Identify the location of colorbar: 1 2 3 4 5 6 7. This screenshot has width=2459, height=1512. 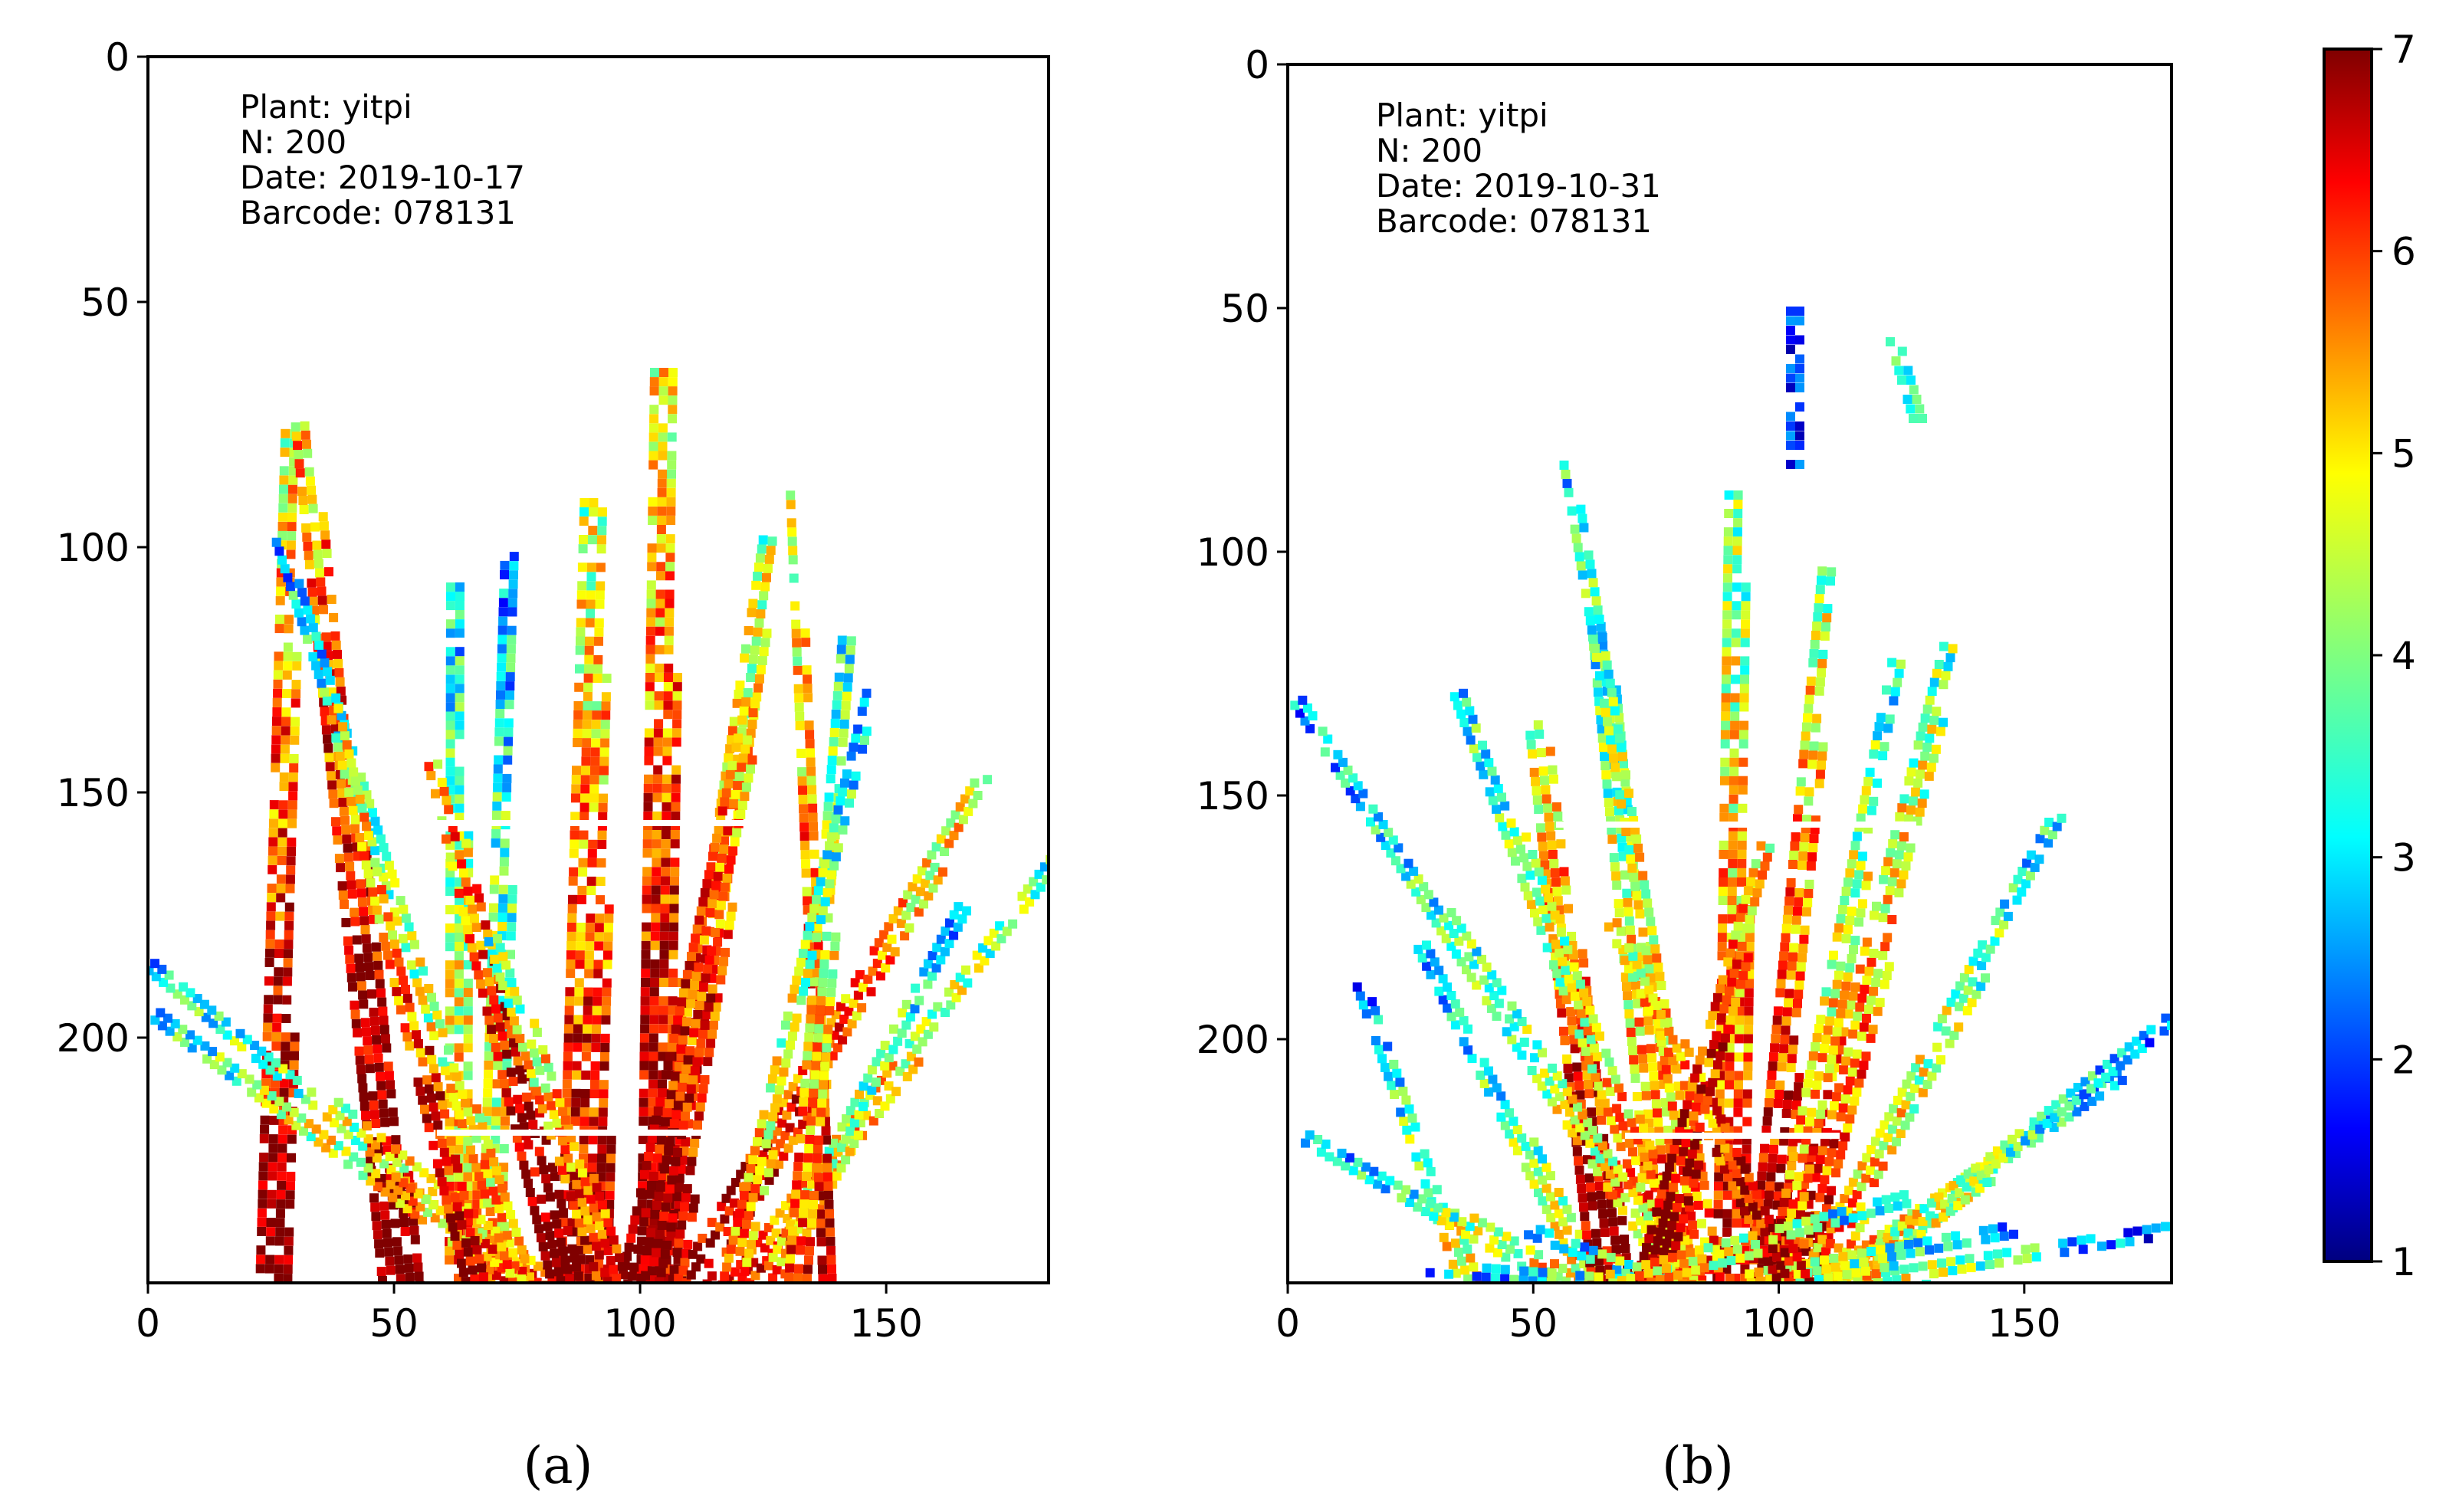
(2369, 656).